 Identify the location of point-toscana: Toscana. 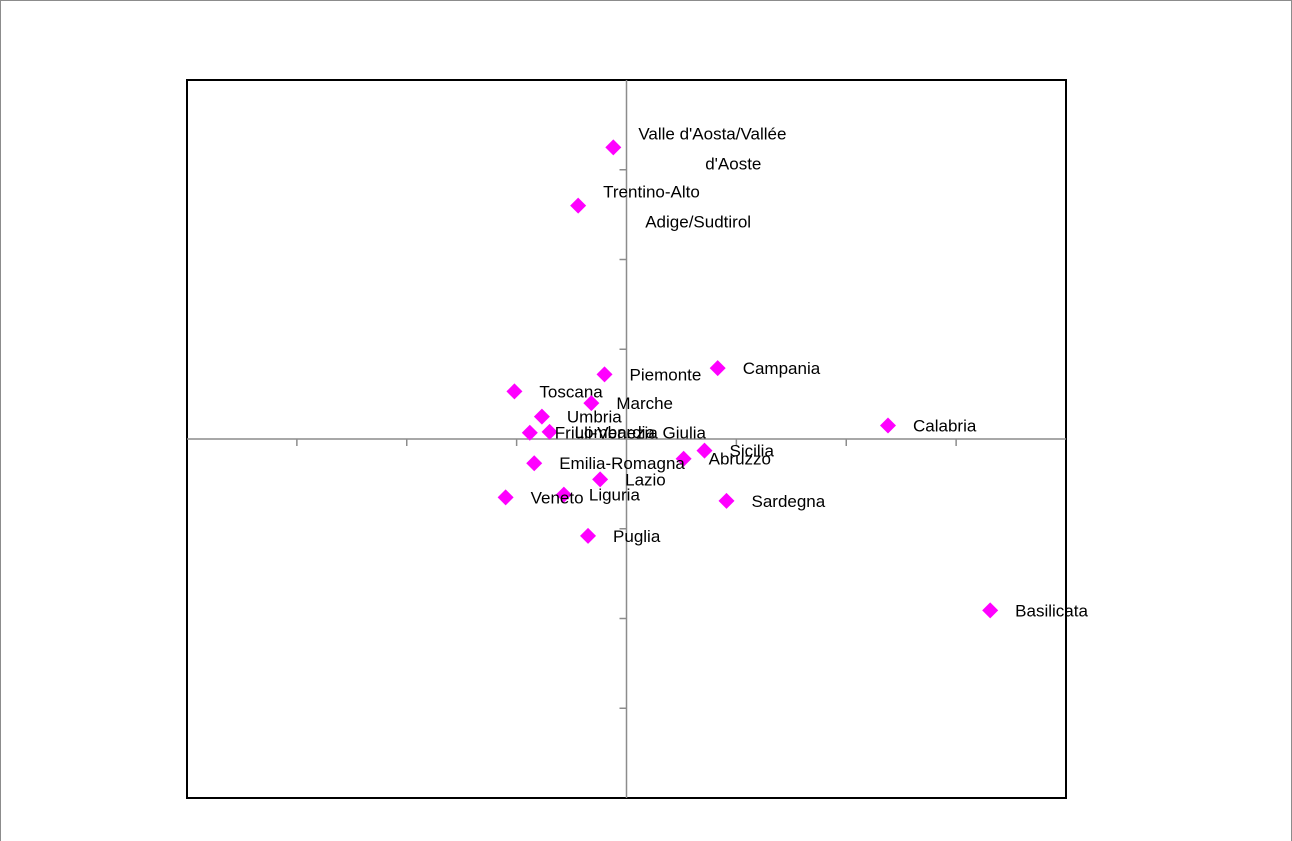
(554, 391).